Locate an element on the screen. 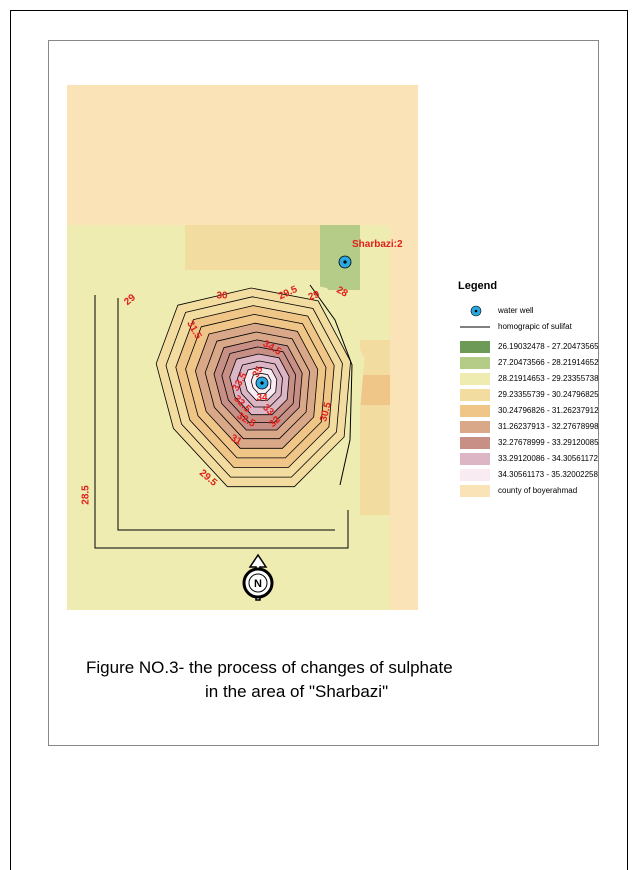 This screenshot has height=870, width=638. legend-label: 32.27678999 - 33.29120085 is located at coordinates (548, 442).